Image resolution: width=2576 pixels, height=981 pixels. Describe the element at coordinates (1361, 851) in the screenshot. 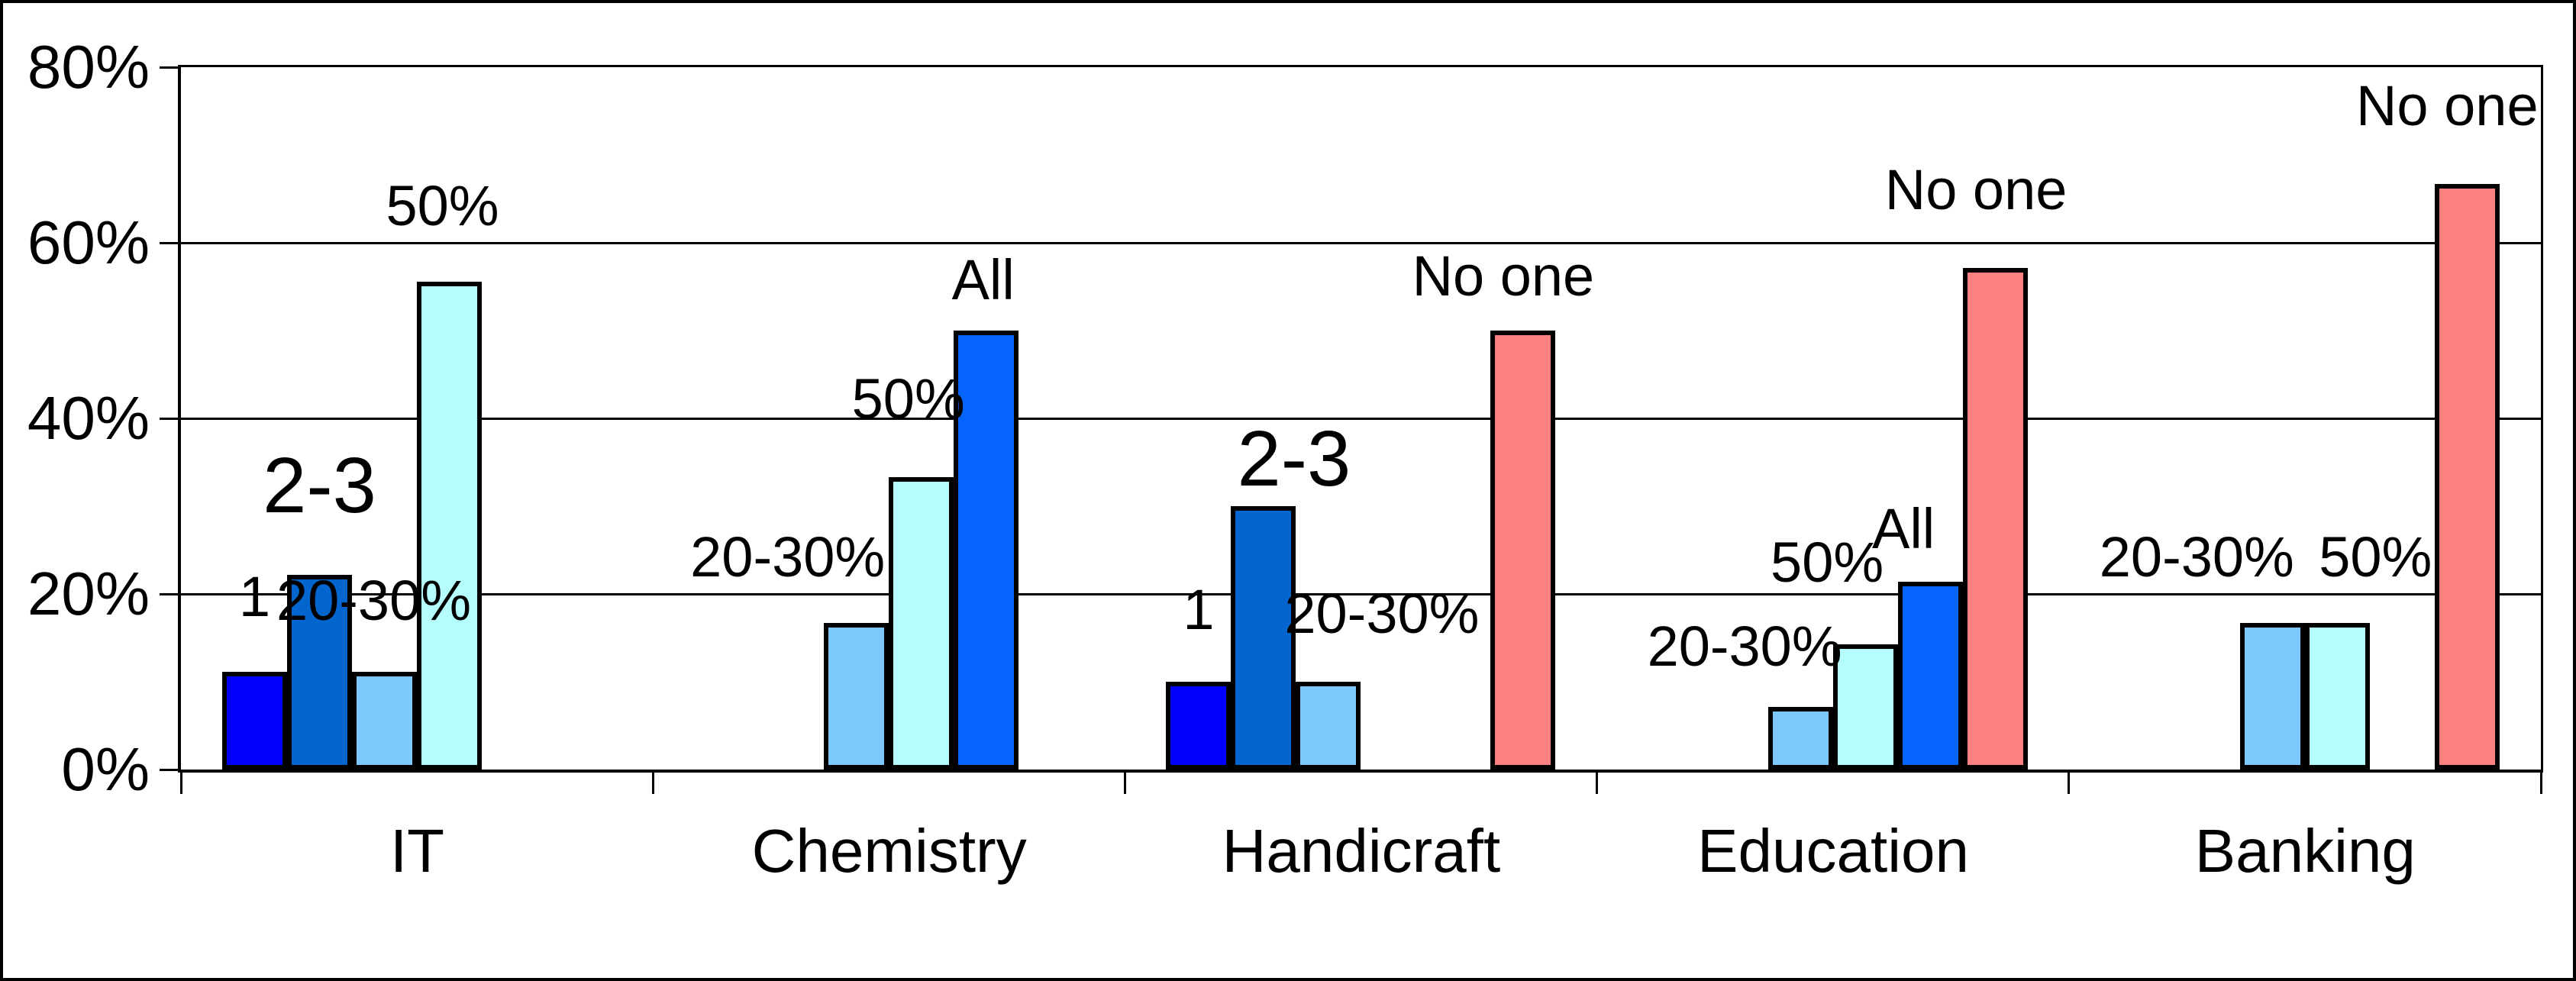

I see `category-label: Handicraft` at that location.